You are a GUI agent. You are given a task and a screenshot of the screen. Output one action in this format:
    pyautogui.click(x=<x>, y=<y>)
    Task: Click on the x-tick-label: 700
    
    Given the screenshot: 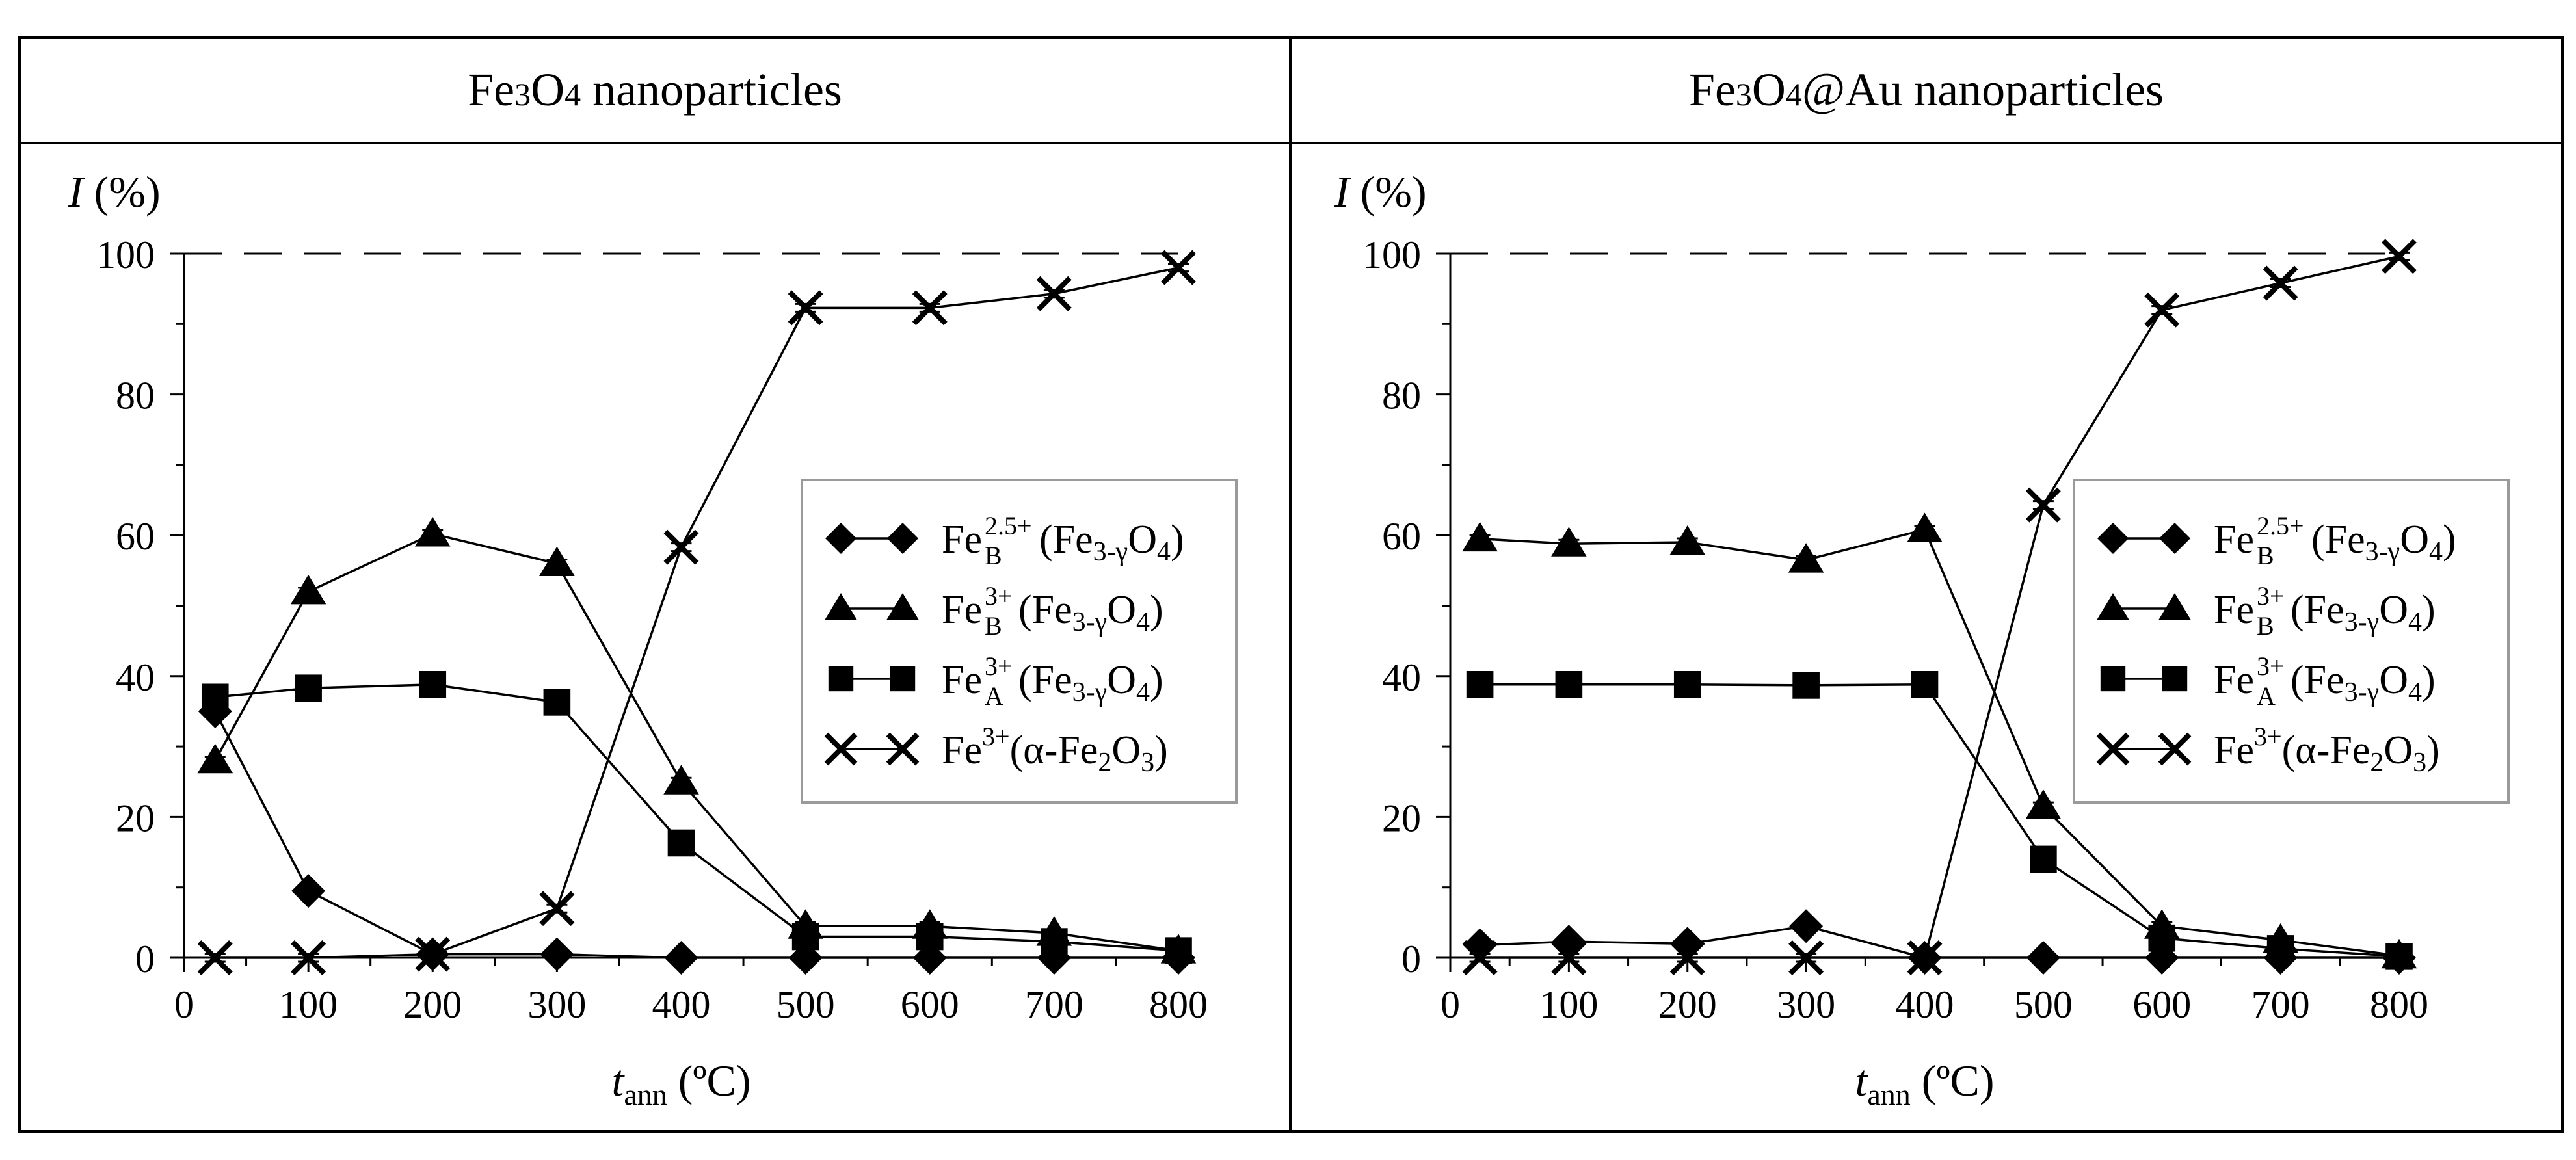 What is the action you would take?
    pyautogui.click(x=2280, y=1004)
    